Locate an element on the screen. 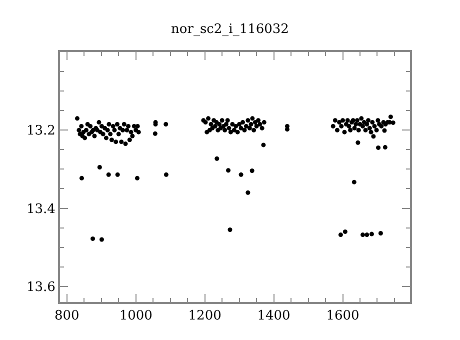 The height and width of the screenshot is (340, 460). x-tick-label: 1400 is located at coordinates (273, 316).